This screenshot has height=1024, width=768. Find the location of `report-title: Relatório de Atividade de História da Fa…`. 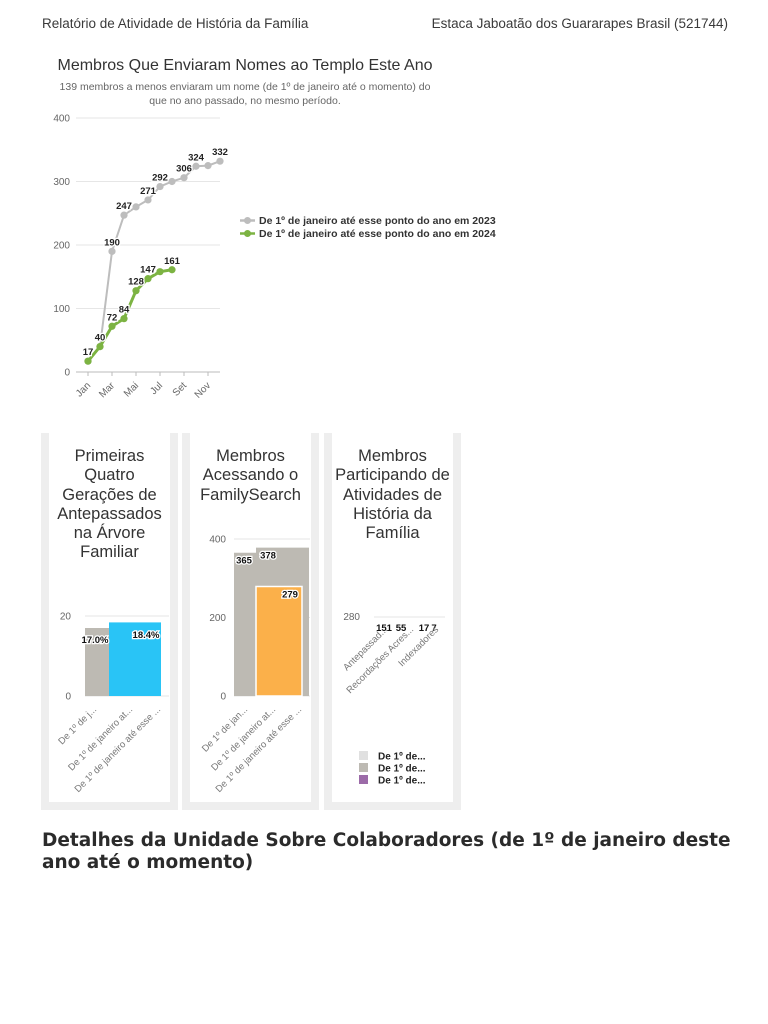

report-title: Relatório de Atividade de História da Fa… is located at coordinates (175, 23).